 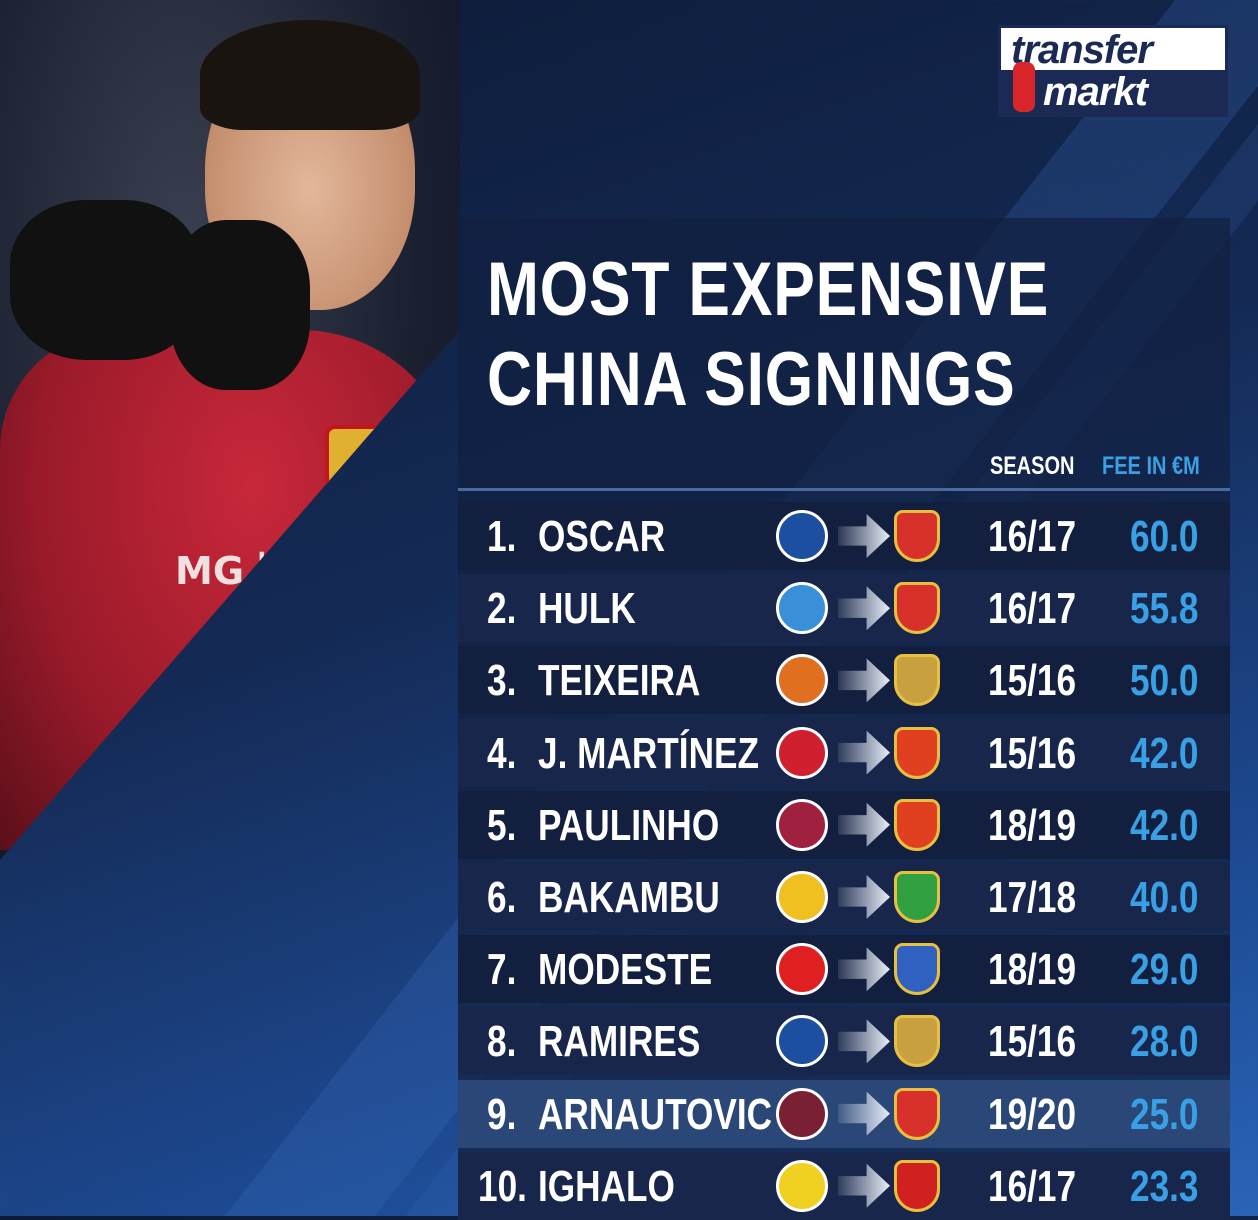 What do you see at coordinates (802, 752) in the screenshot?
I see `atletico-madrid-crest-icon` at bounding box center [802, 752].